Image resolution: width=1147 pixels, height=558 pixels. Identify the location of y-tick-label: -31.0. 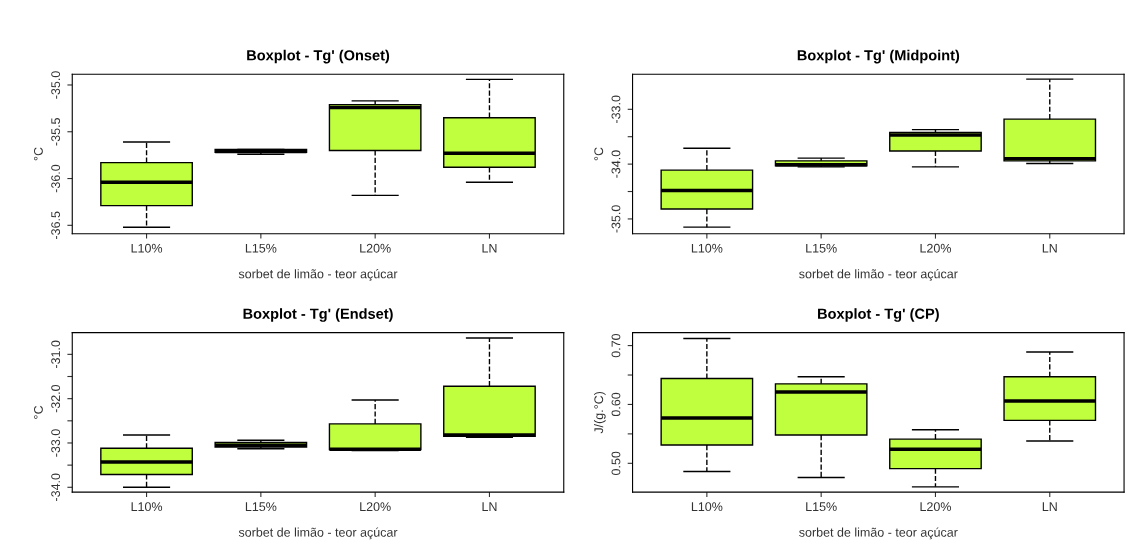
(56, 354).